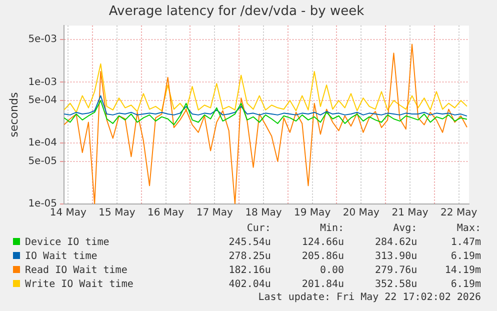 The image size is (497, 311). I want to click on text: Avg:, so click(405, 229).